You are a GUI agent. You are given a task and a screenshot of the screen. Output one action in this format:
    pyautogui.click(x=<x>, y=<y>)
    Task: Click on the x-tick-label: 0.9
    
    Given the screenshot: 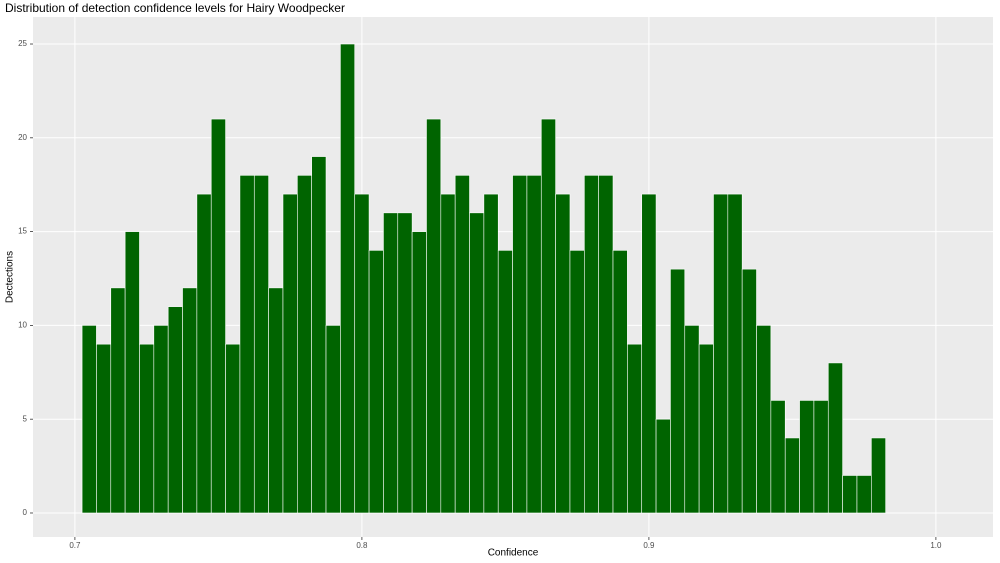 What is the action you would take?
    pyautogui.click(x=649, y=545)
    